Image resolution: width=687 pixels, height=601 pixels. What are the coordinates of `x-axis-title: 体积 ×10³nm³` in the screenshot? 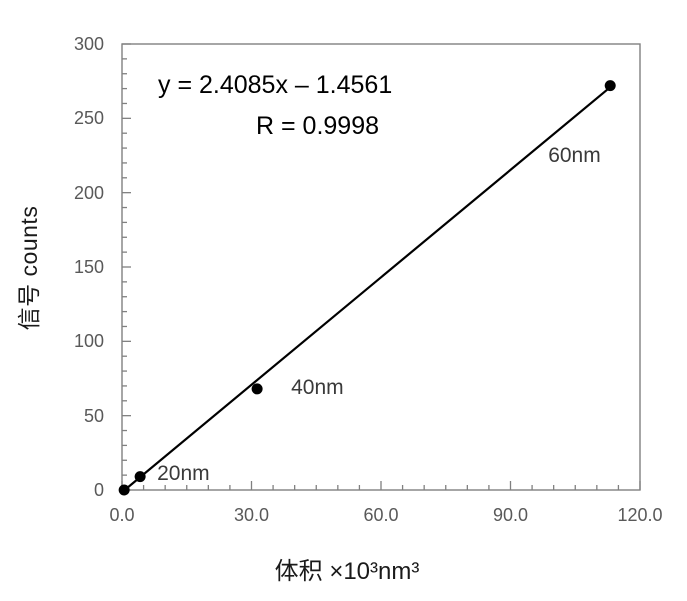 It's located at (347, 571).